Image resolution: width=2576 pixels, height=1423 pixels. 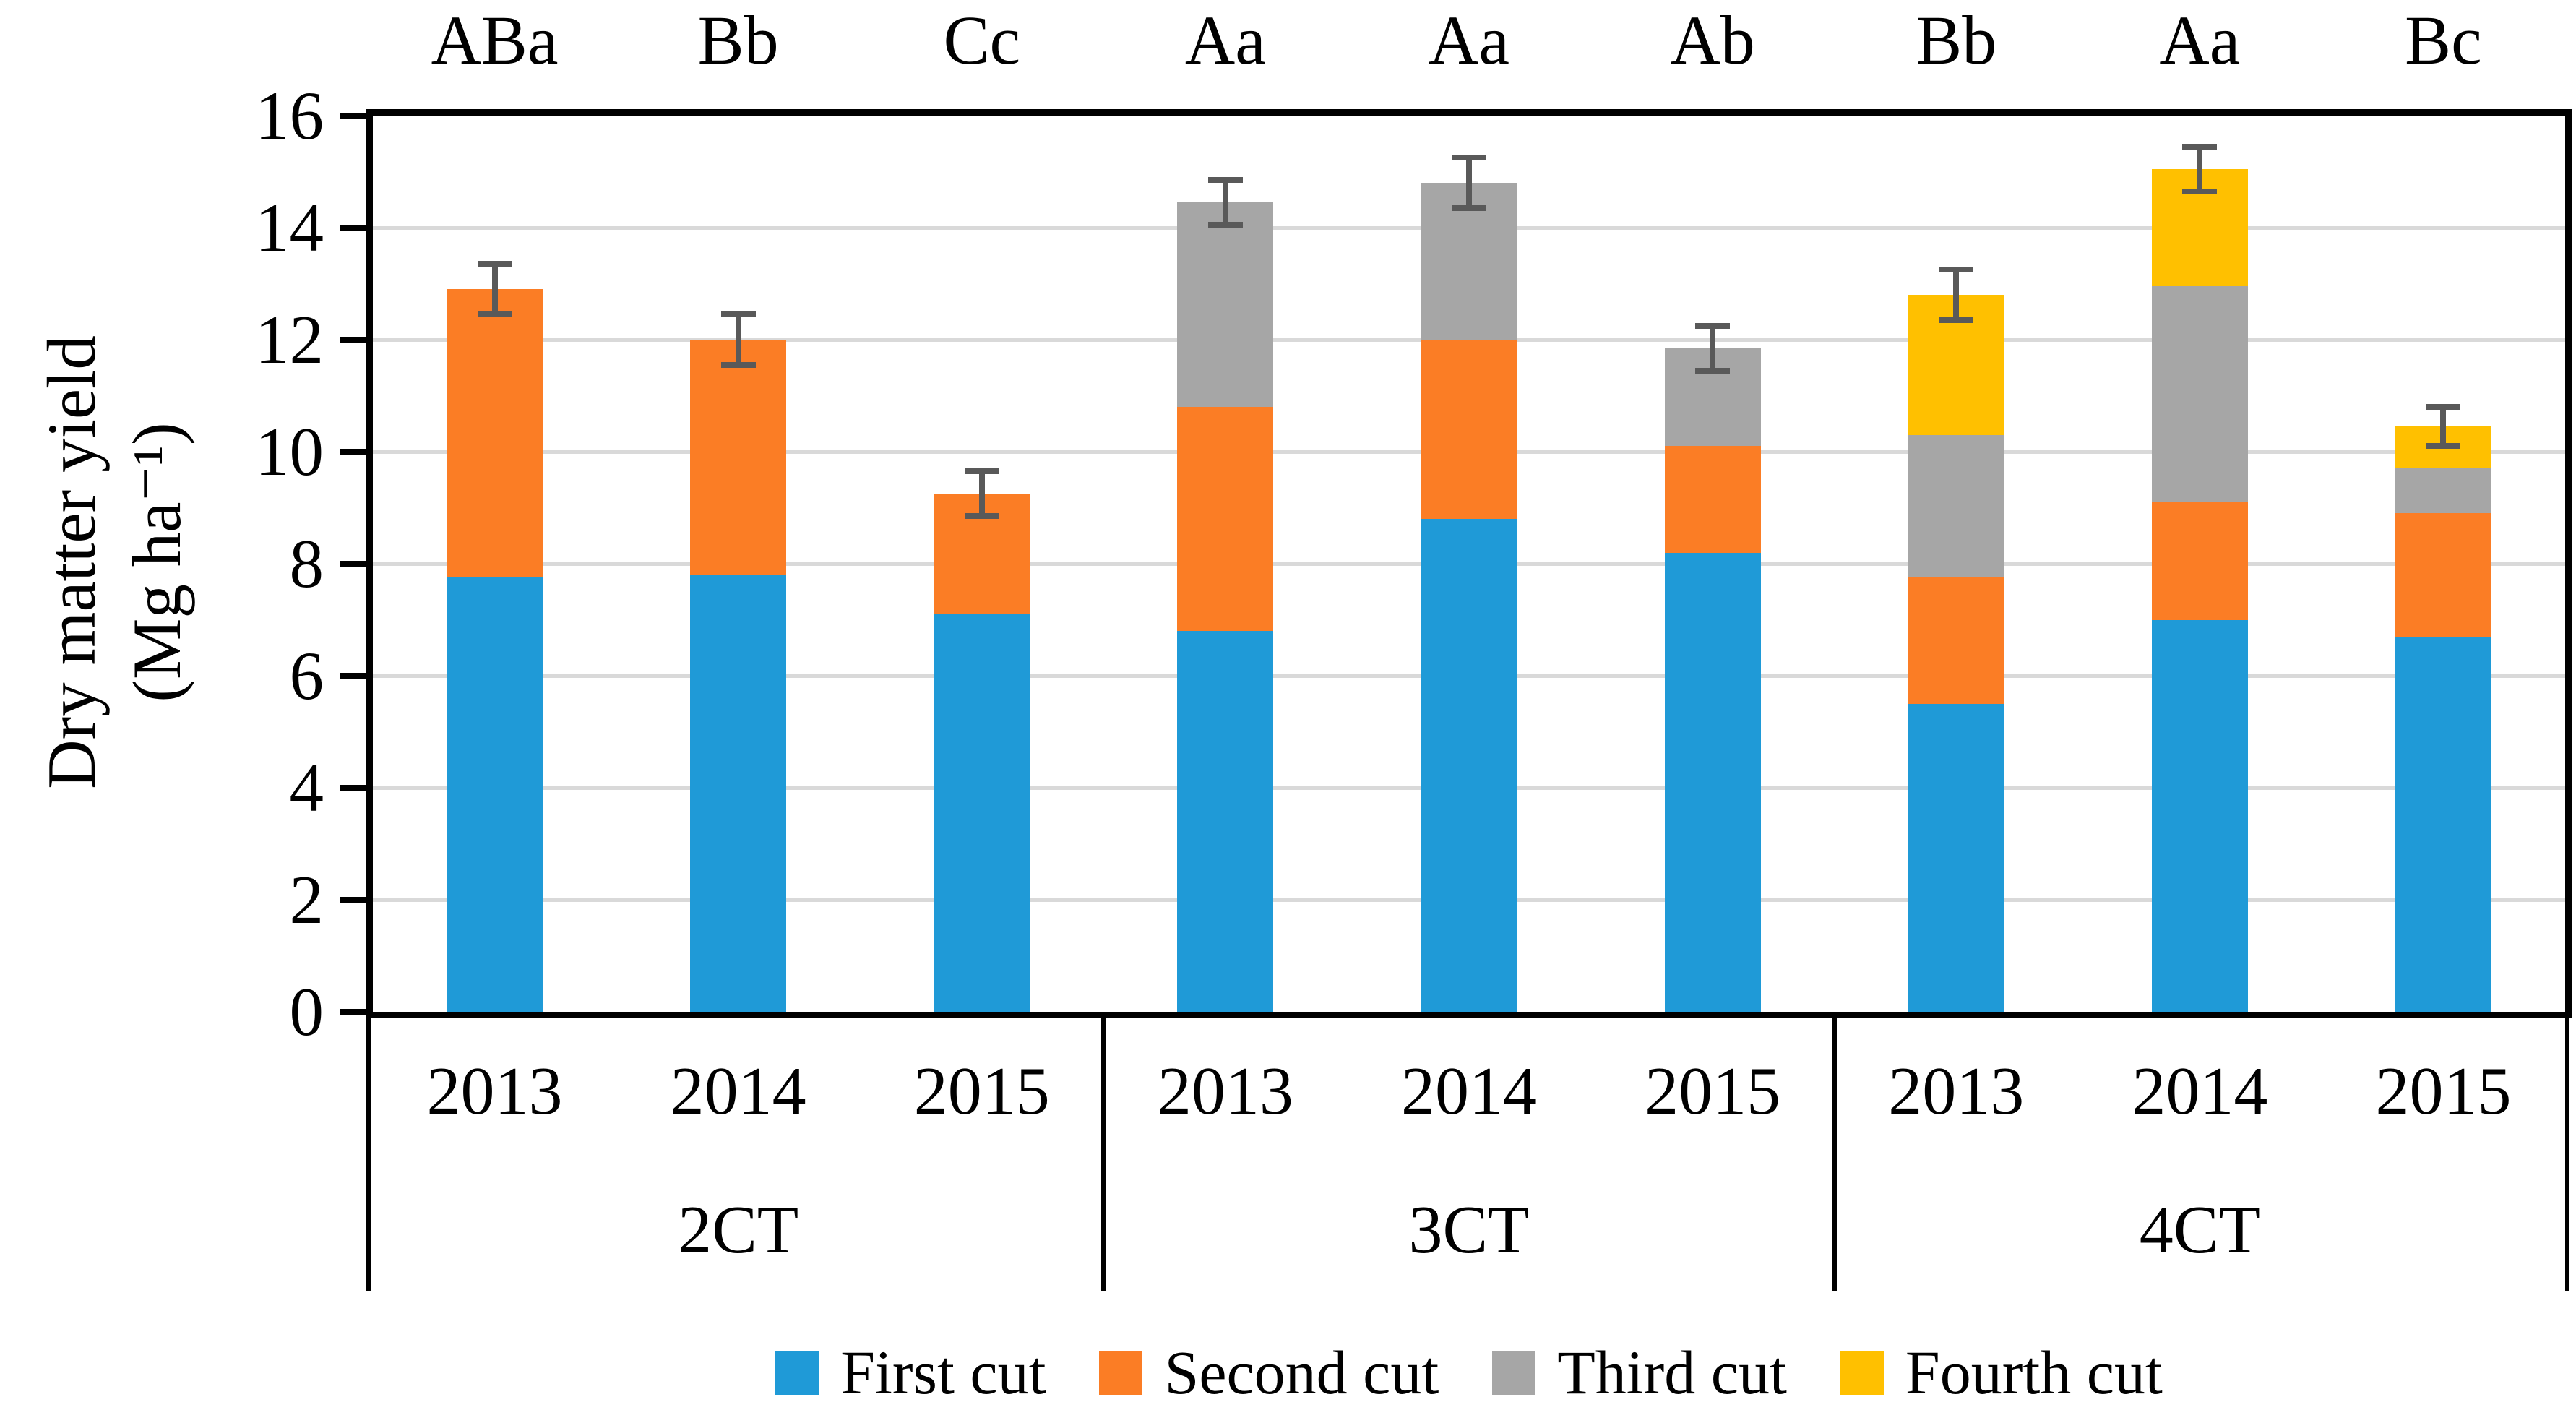 I want to click on y-axis-tick-label: 14, so click(x=289, y=227).